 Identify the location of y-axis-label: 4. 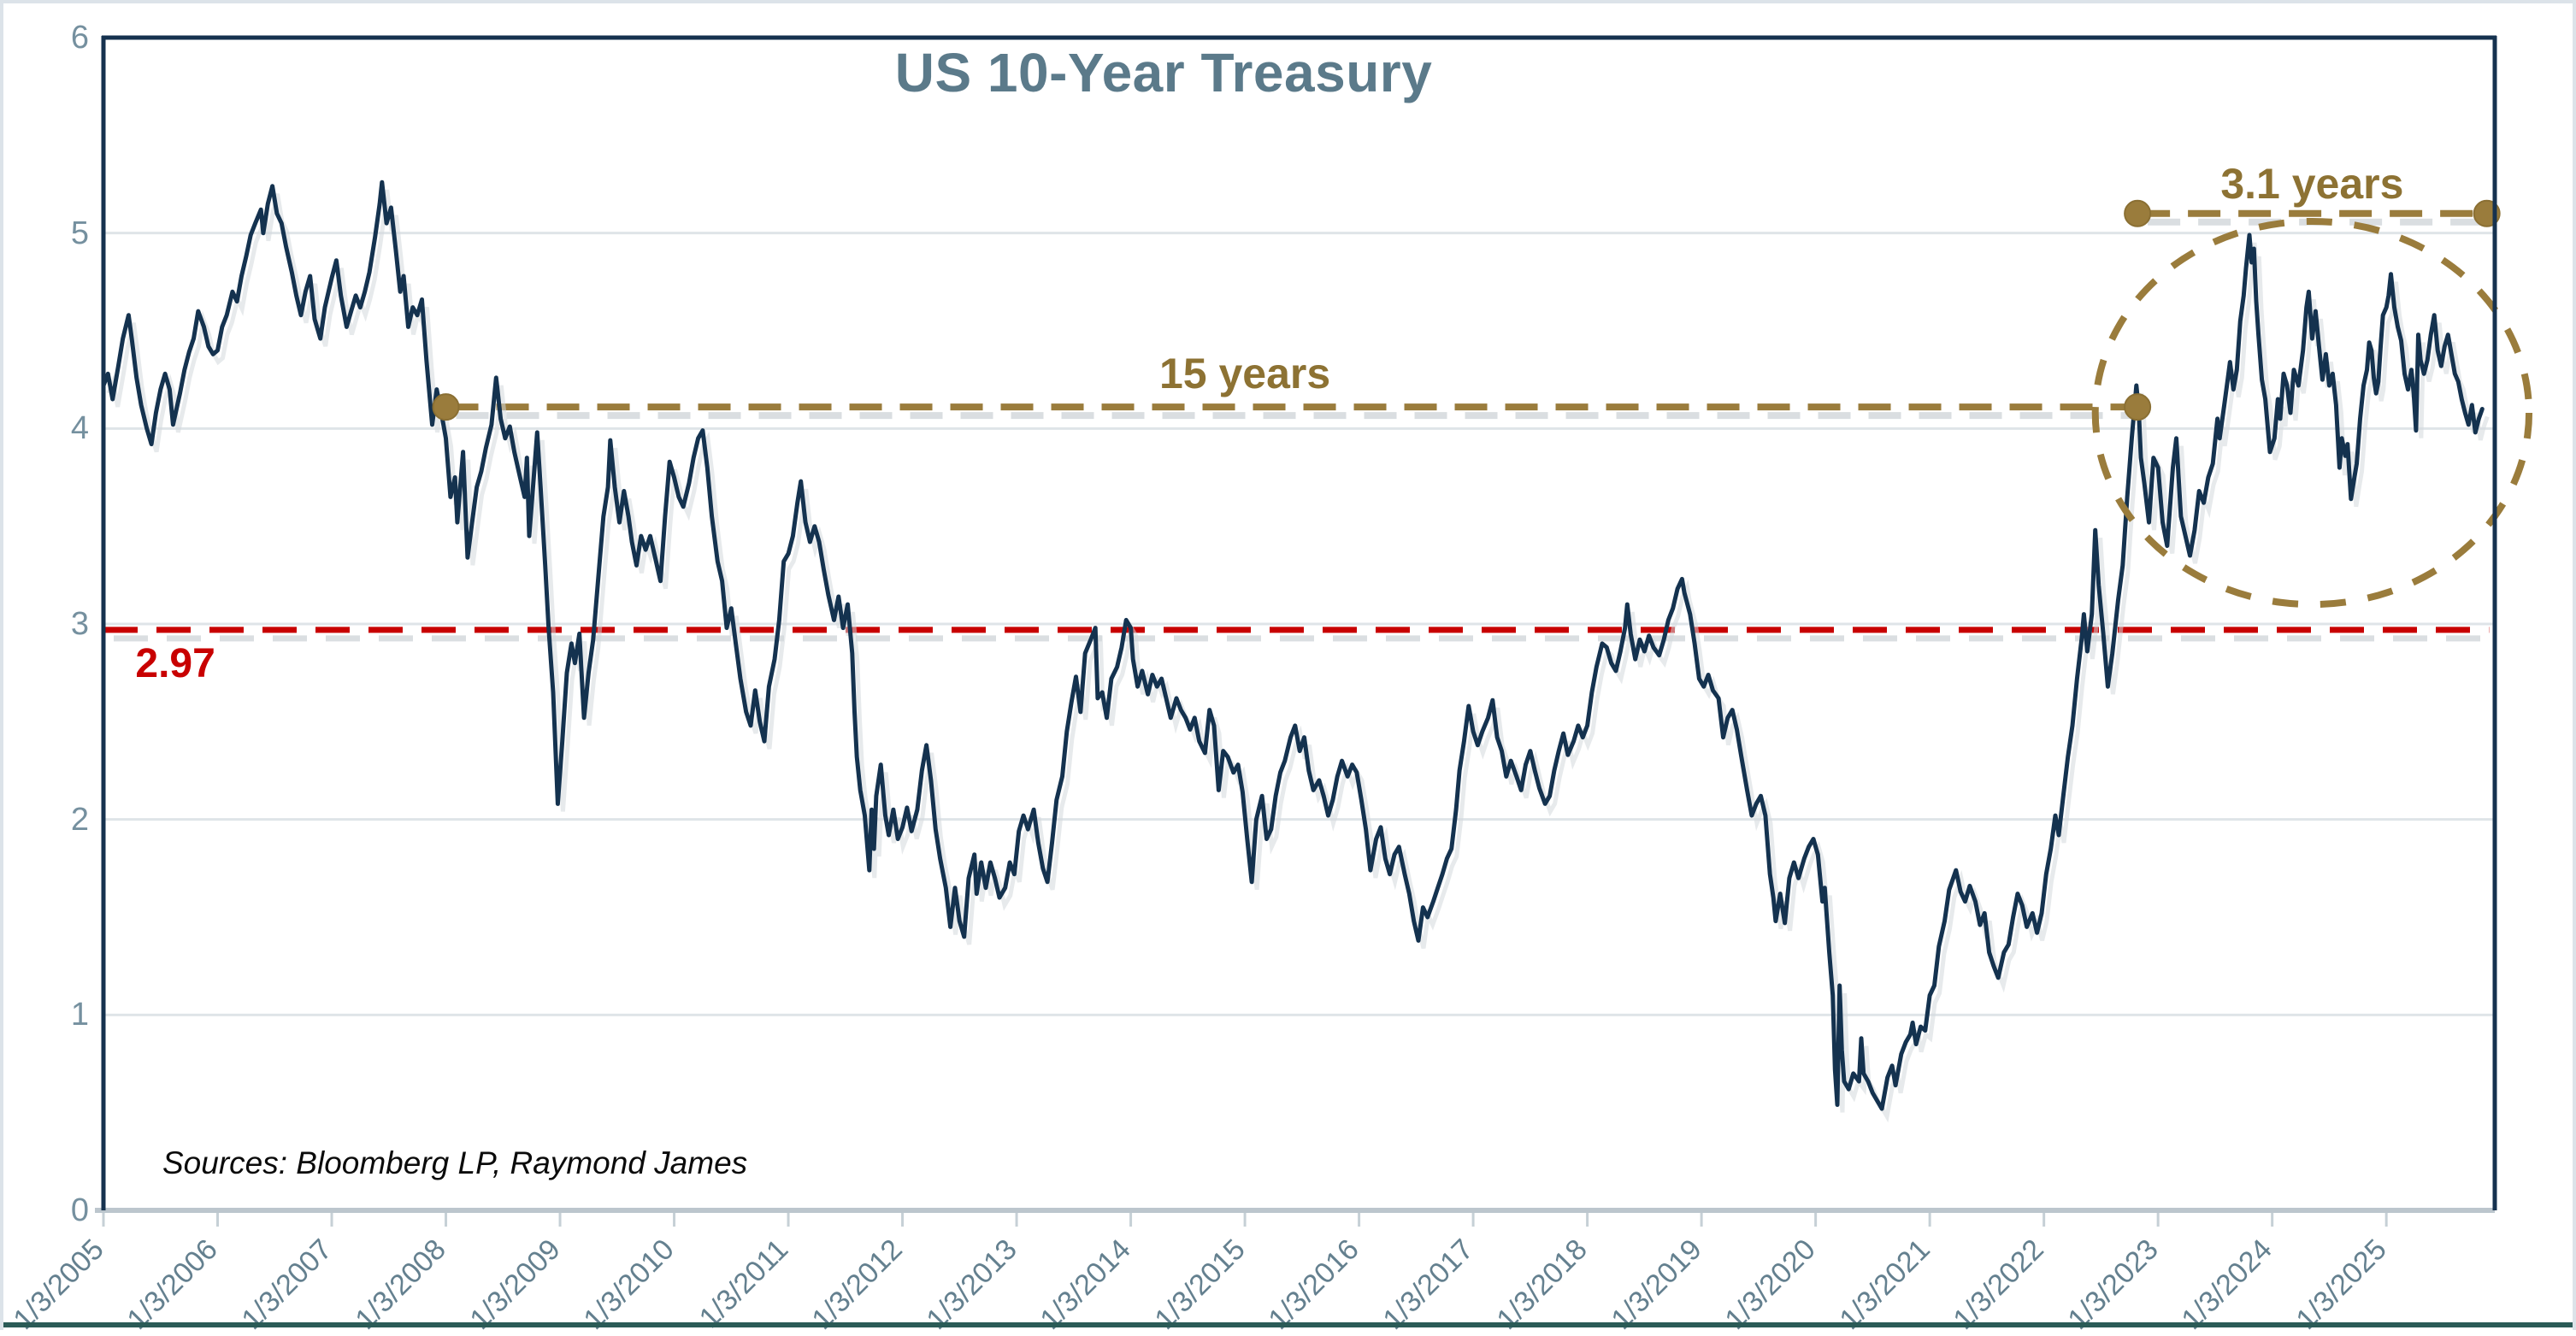
(79, 428).